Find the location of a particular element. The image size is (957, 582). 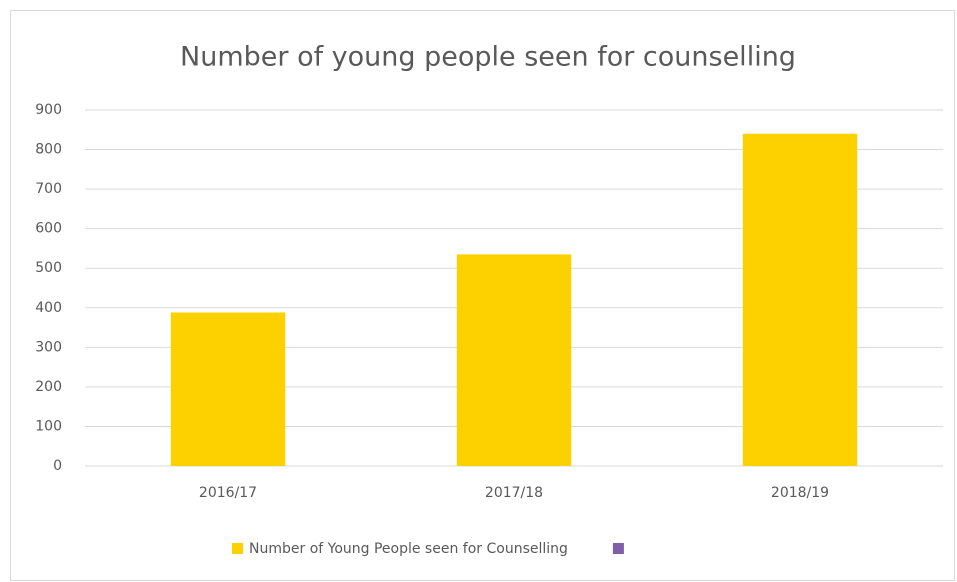

y-tick-label: 200 is located at coordinates (48, 387).